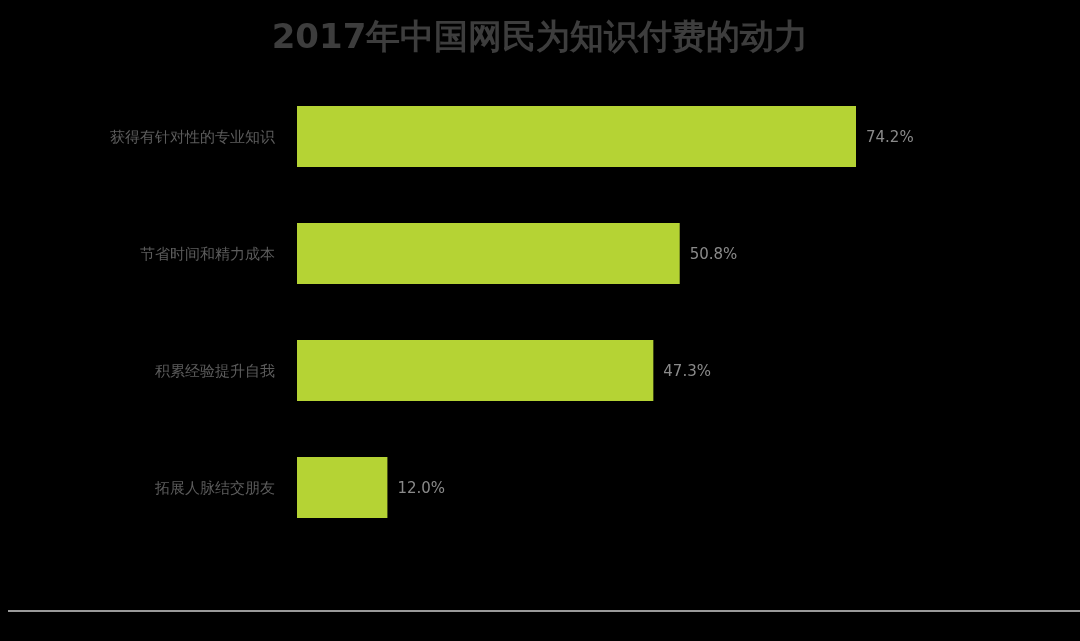 The width and height of the screenshot is (1080, 641). Describe the element at coordinates (207, 253) in the screenshot. I see `y-tick-label: 节省时间和精力成本` at that location.